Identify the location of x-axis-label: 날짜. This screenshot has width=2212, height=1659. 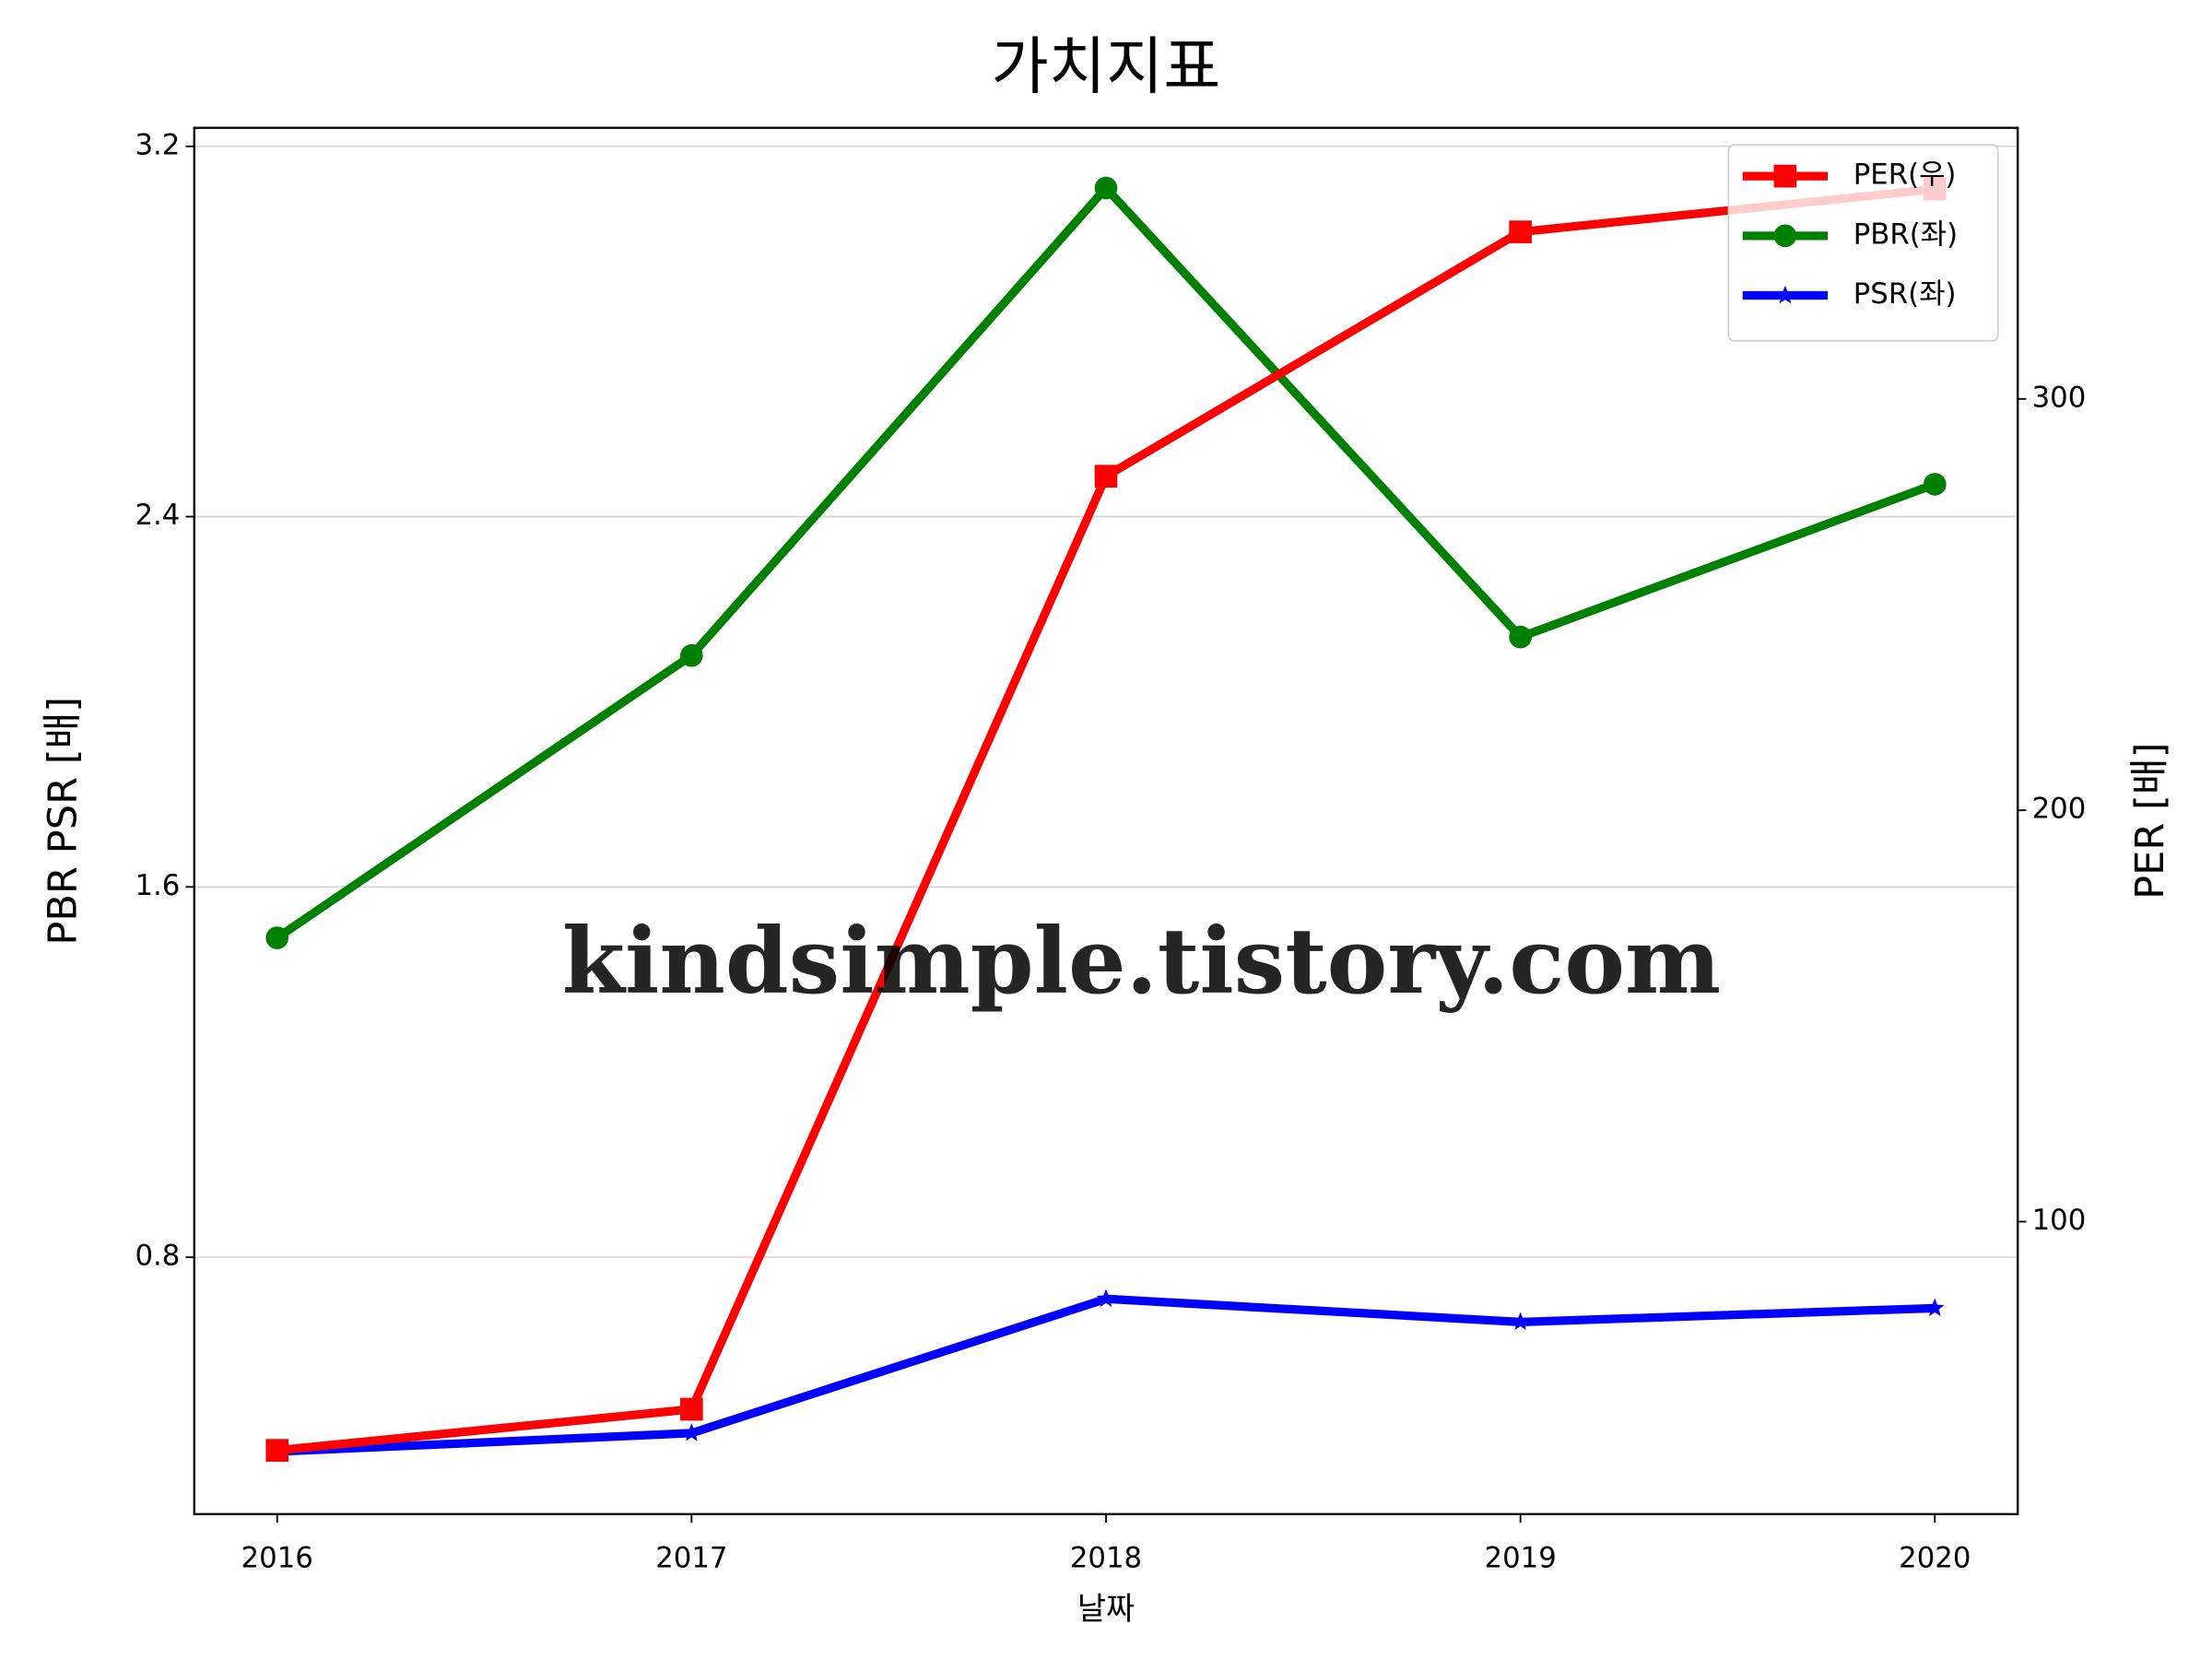
(1106, 1609).